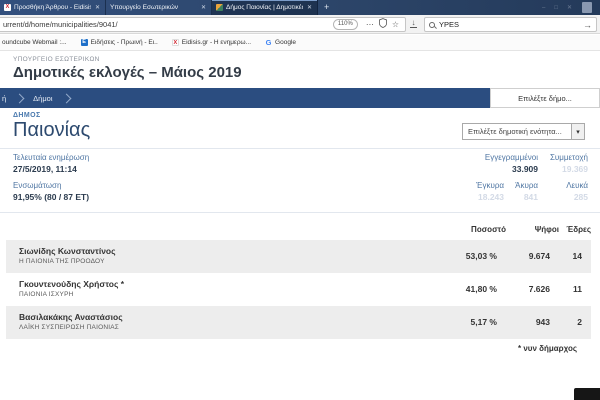  I want to click on breadcrumb-municipalities: Δήμοι, so click(43, 98).